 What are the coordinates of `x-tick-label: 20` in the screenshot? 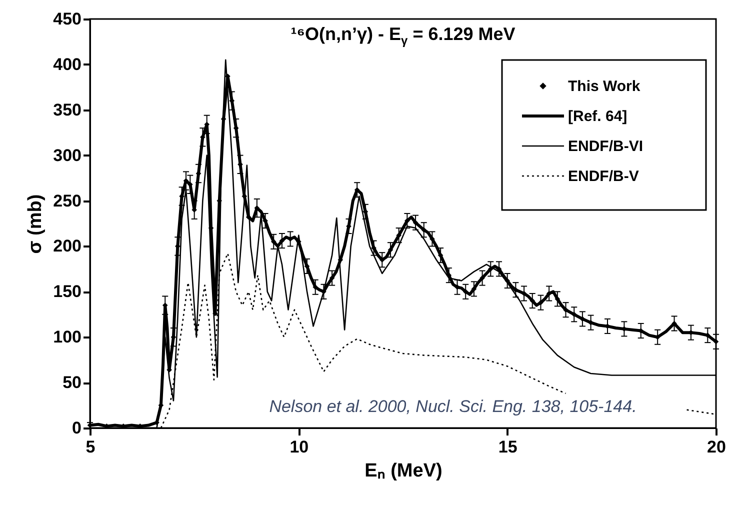 It's located at (716, 447).